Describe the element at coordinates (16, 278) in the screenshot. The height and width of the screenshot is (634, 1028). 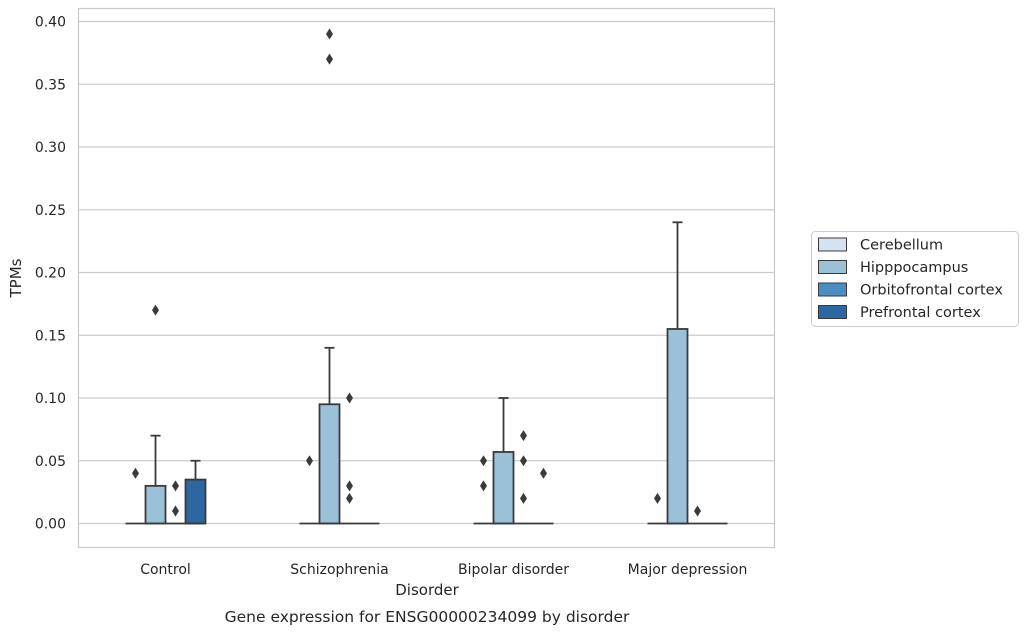
I see `y-axis-label: TPMs` at that location.